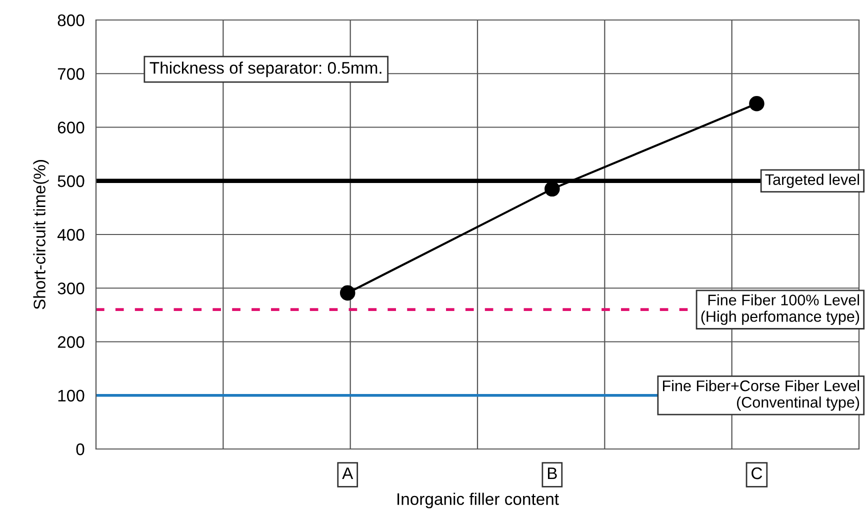  Describe the element at coordinates (41, 235) in the screenshot. I see `y-axis-title: Short-circuit time(%)` at that location.